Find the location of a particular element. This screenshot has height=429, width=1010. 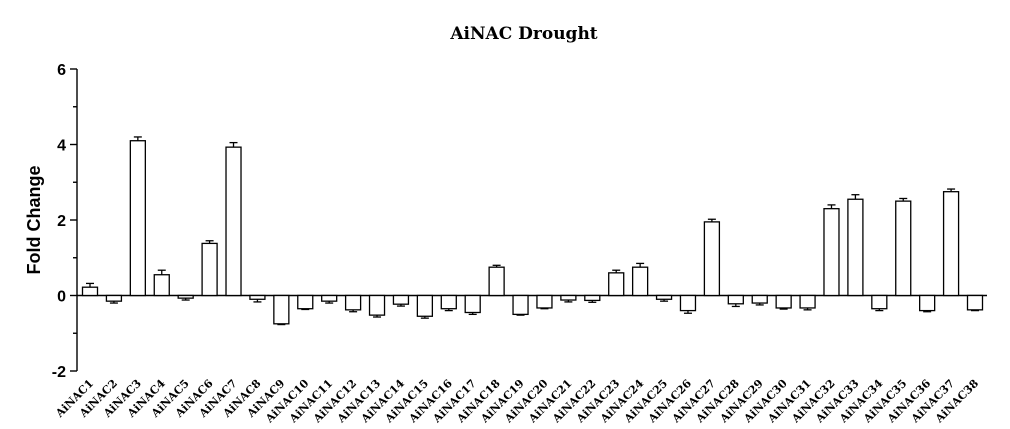

bar-AiNAC13 is located at coordinates (377, 305).